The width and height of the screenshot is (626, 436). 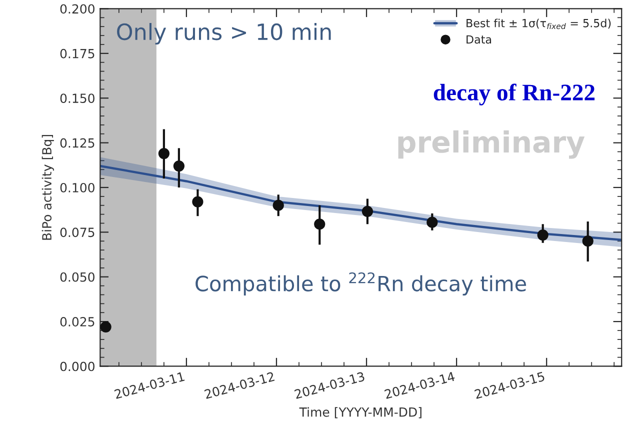 What do you see at coordinates (77, 321) in the screenshot?
I see `y-tick-label: 0.025` at bounding box center [77, 321].